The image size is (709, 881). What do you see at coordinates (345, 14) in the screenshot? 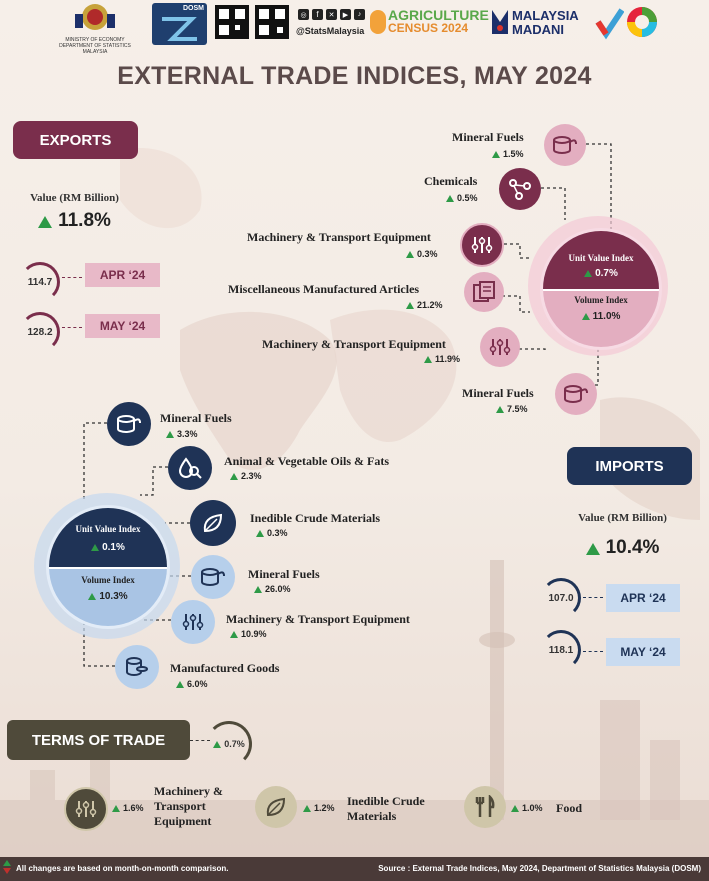
I see `youtube-icon: ▶` at bounding box center [345, 14].